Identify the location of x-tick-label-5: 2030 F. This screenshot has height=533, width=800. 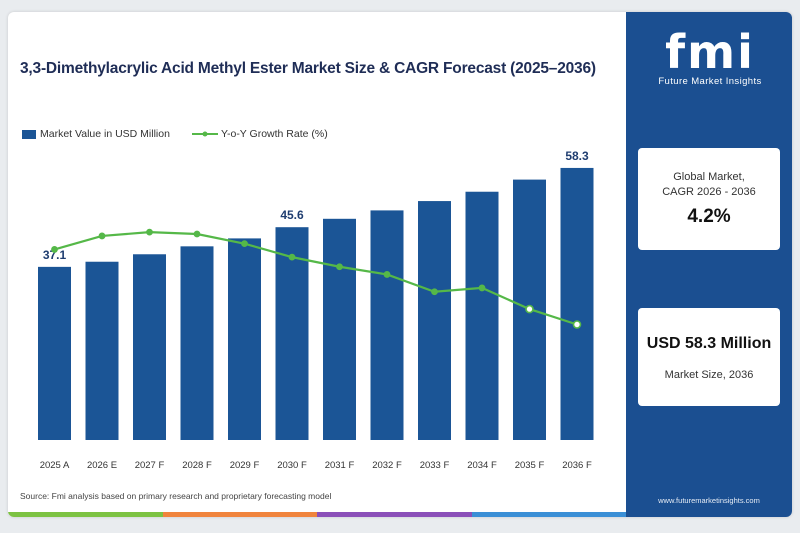
(292, 465).